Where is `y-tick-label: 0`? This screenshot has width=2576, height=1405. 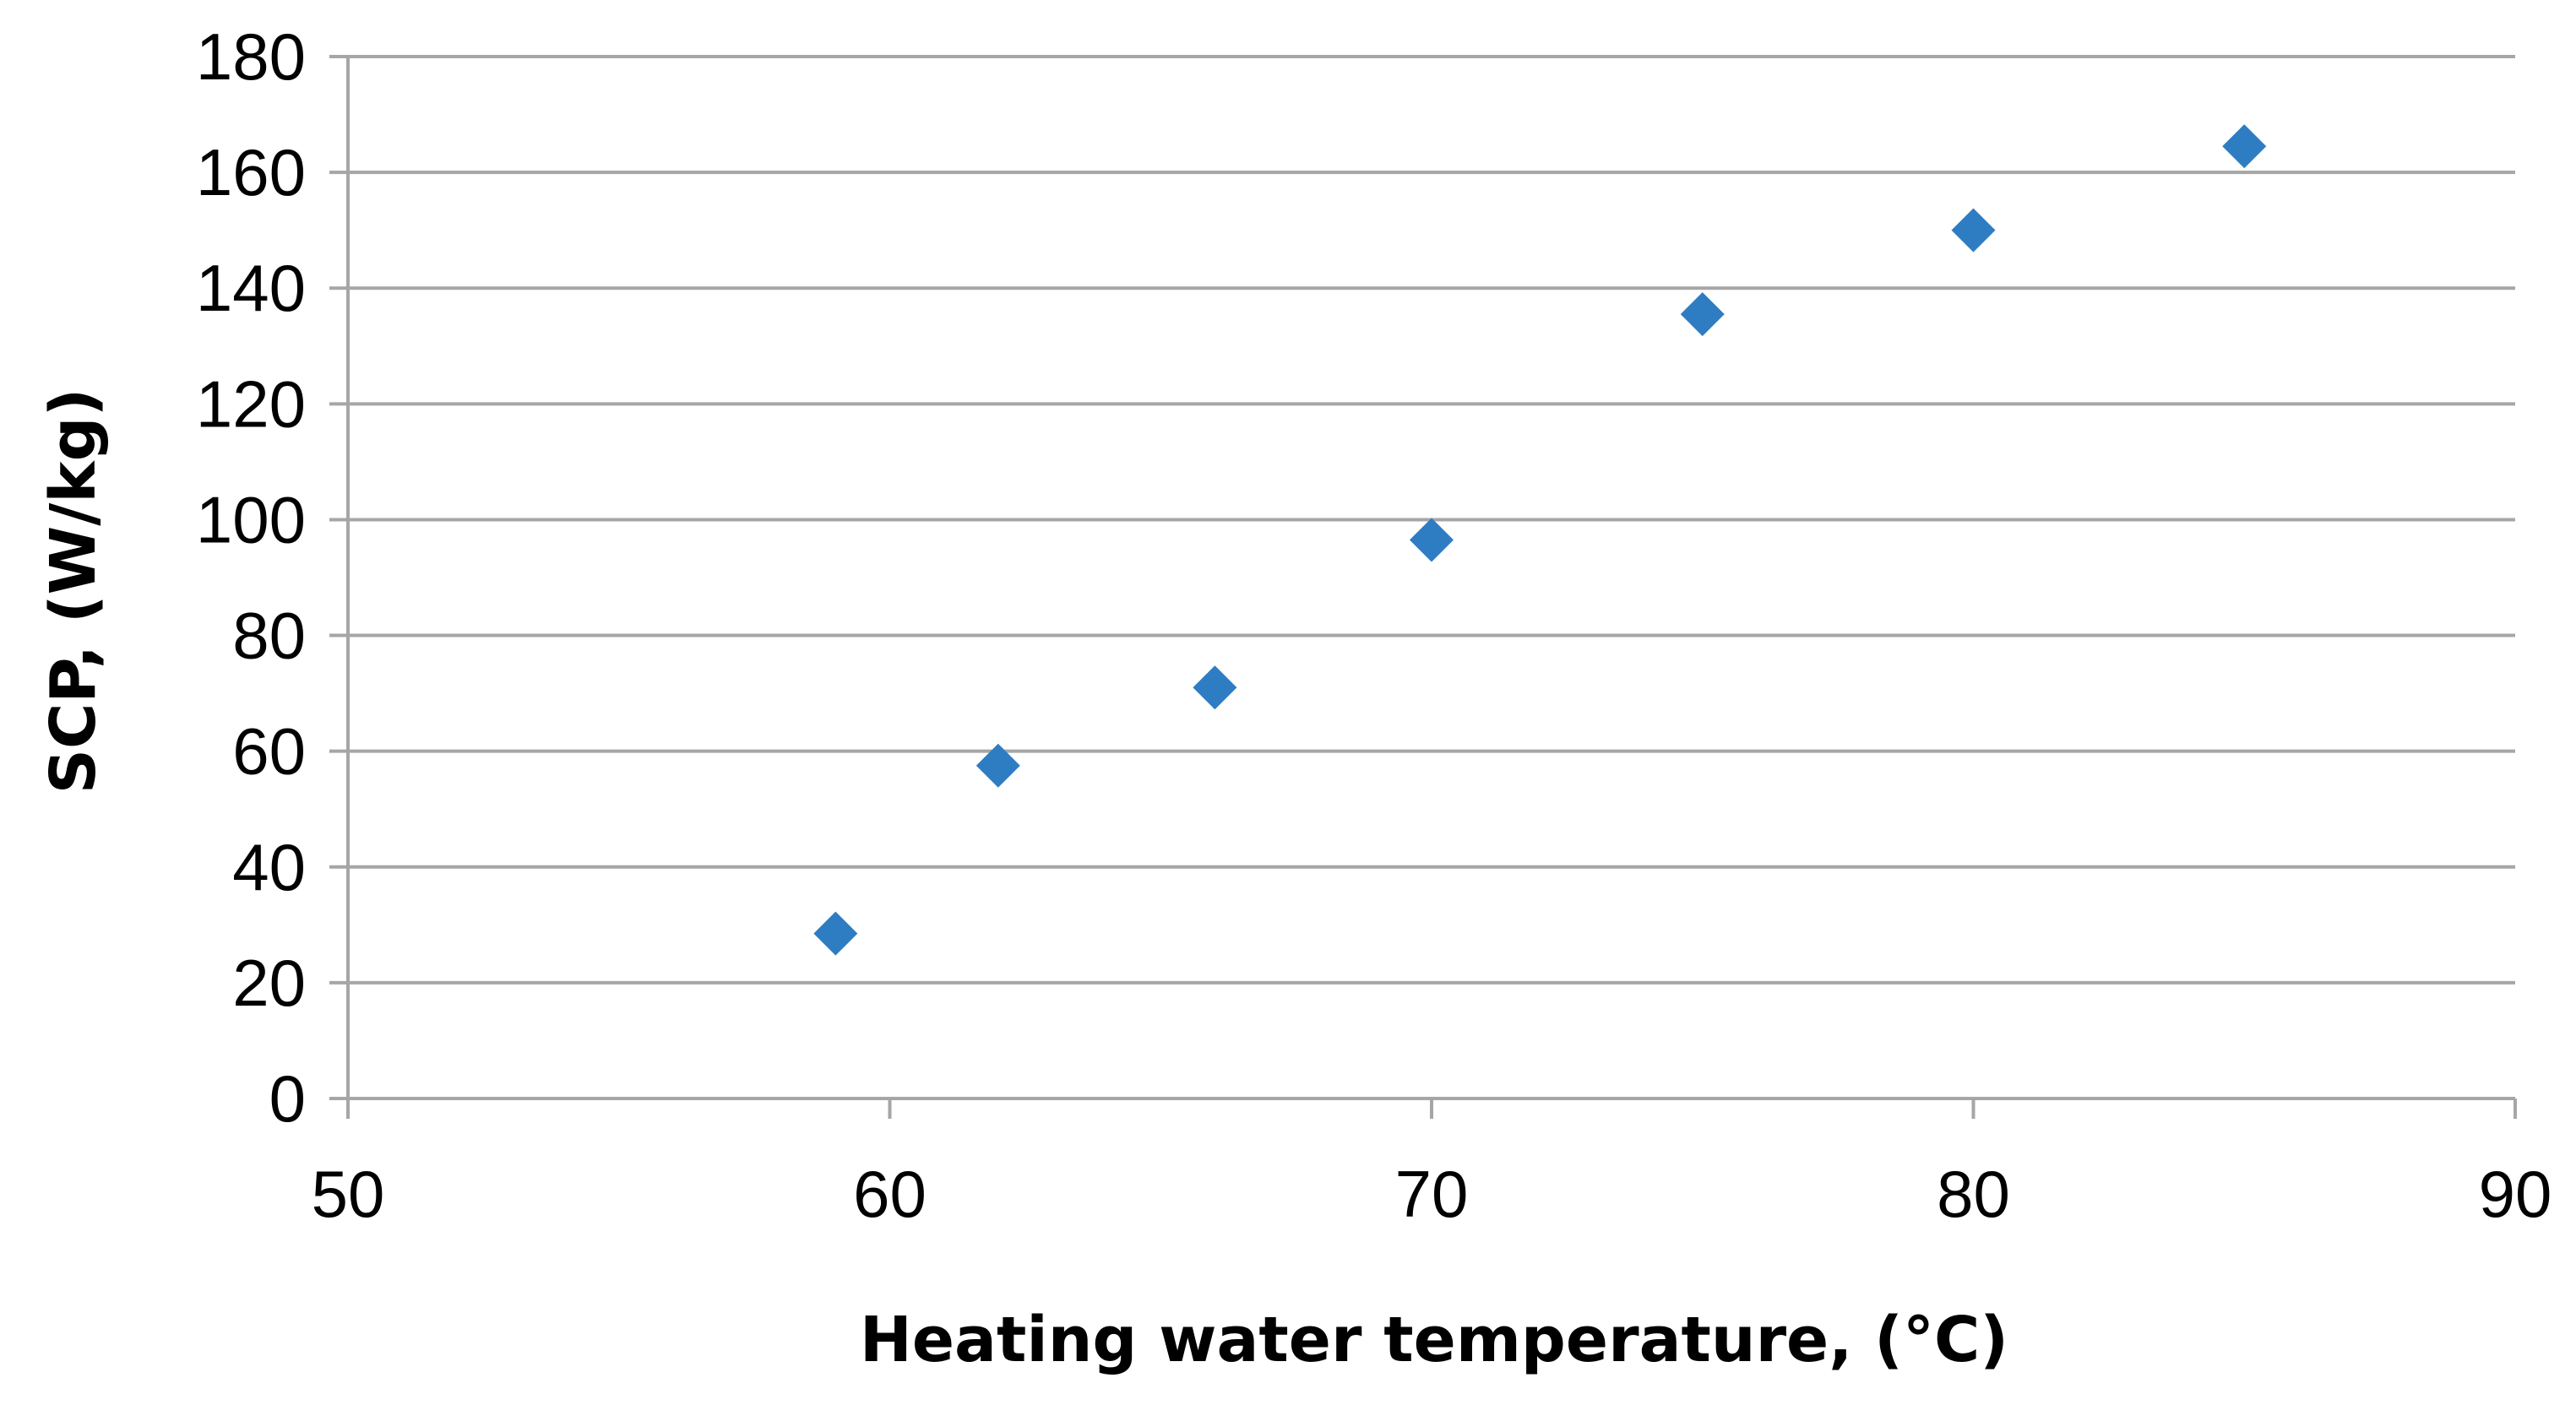 y-tick-label: 0 is located at coordinates (287, 1098).